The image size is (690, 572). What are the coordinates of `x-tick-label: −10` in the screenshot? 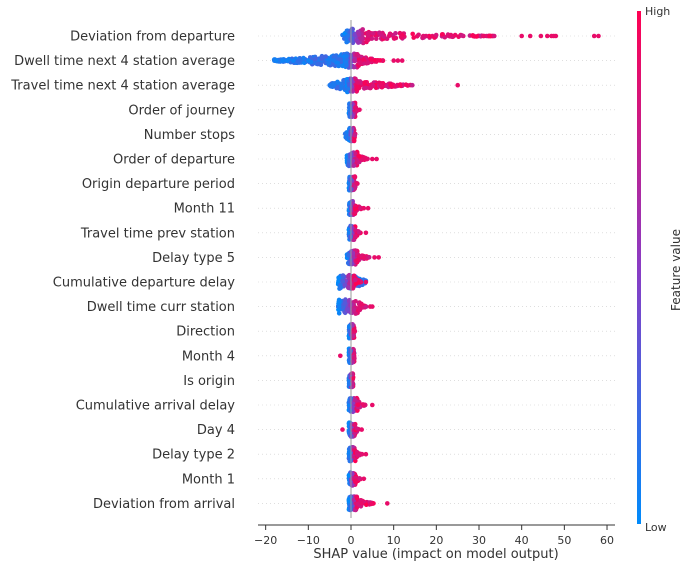 It's located at (308, 540).